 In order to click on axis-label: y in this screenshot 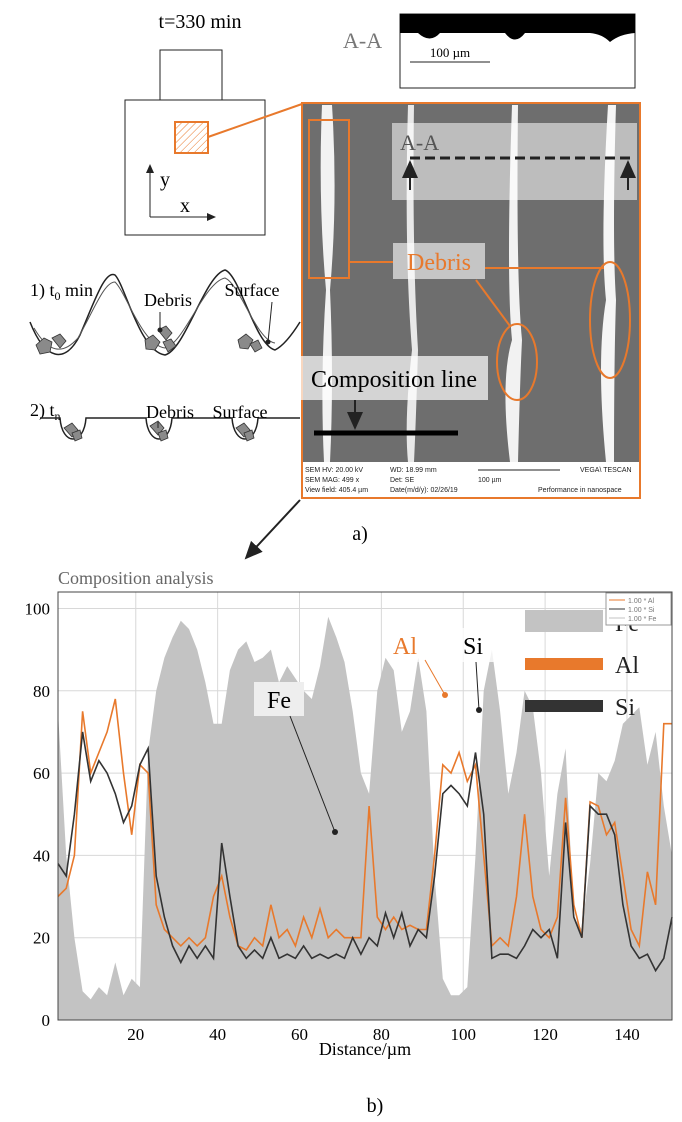, I will do `click(165, 180)`.